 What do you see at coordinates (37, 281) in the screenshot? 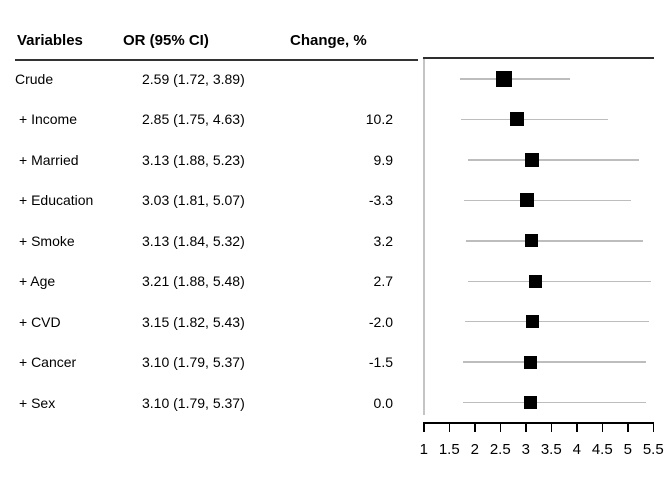
I see `row-label: + Age` at bounding box center [37, 281].